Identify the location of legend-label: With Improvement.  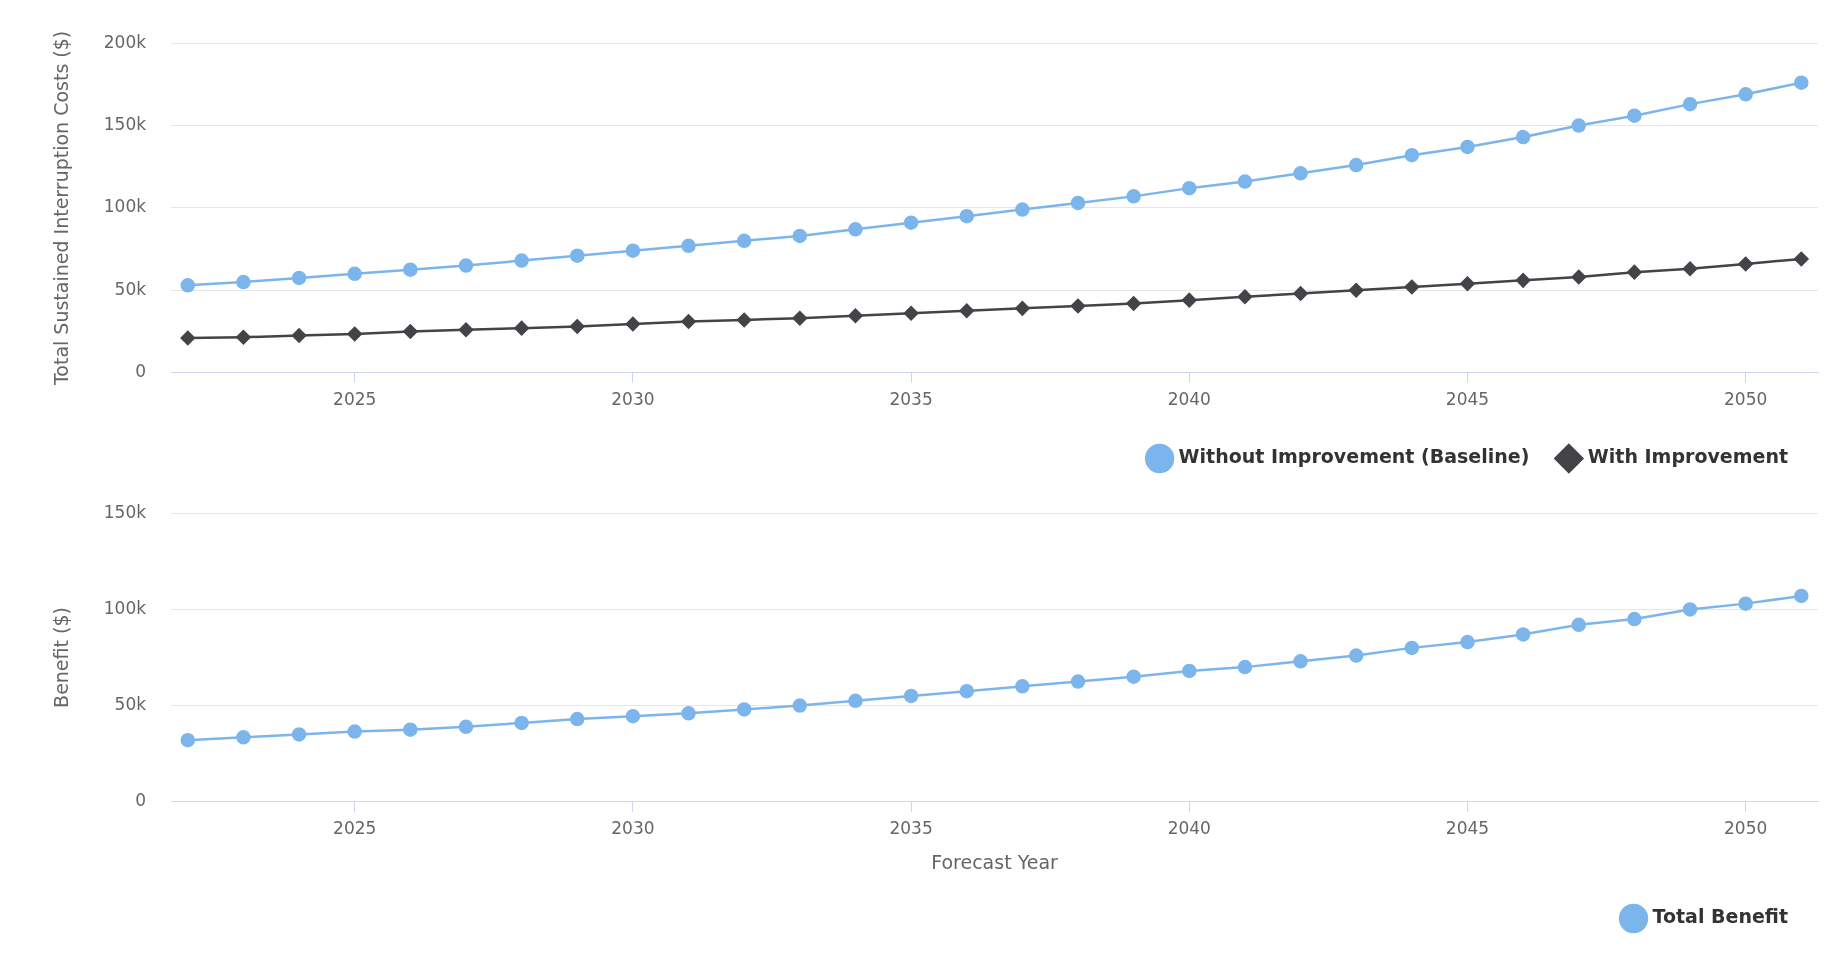
(1688, 456).